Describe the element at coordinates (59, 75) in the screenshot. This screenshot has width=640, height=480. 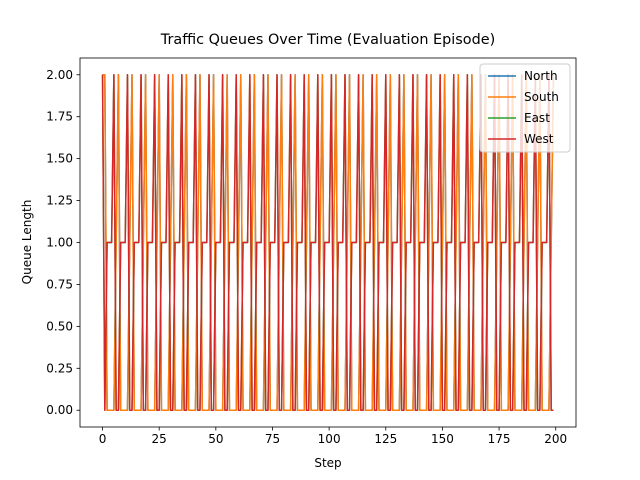
I see `y-tick-label: 2.00` at that location.